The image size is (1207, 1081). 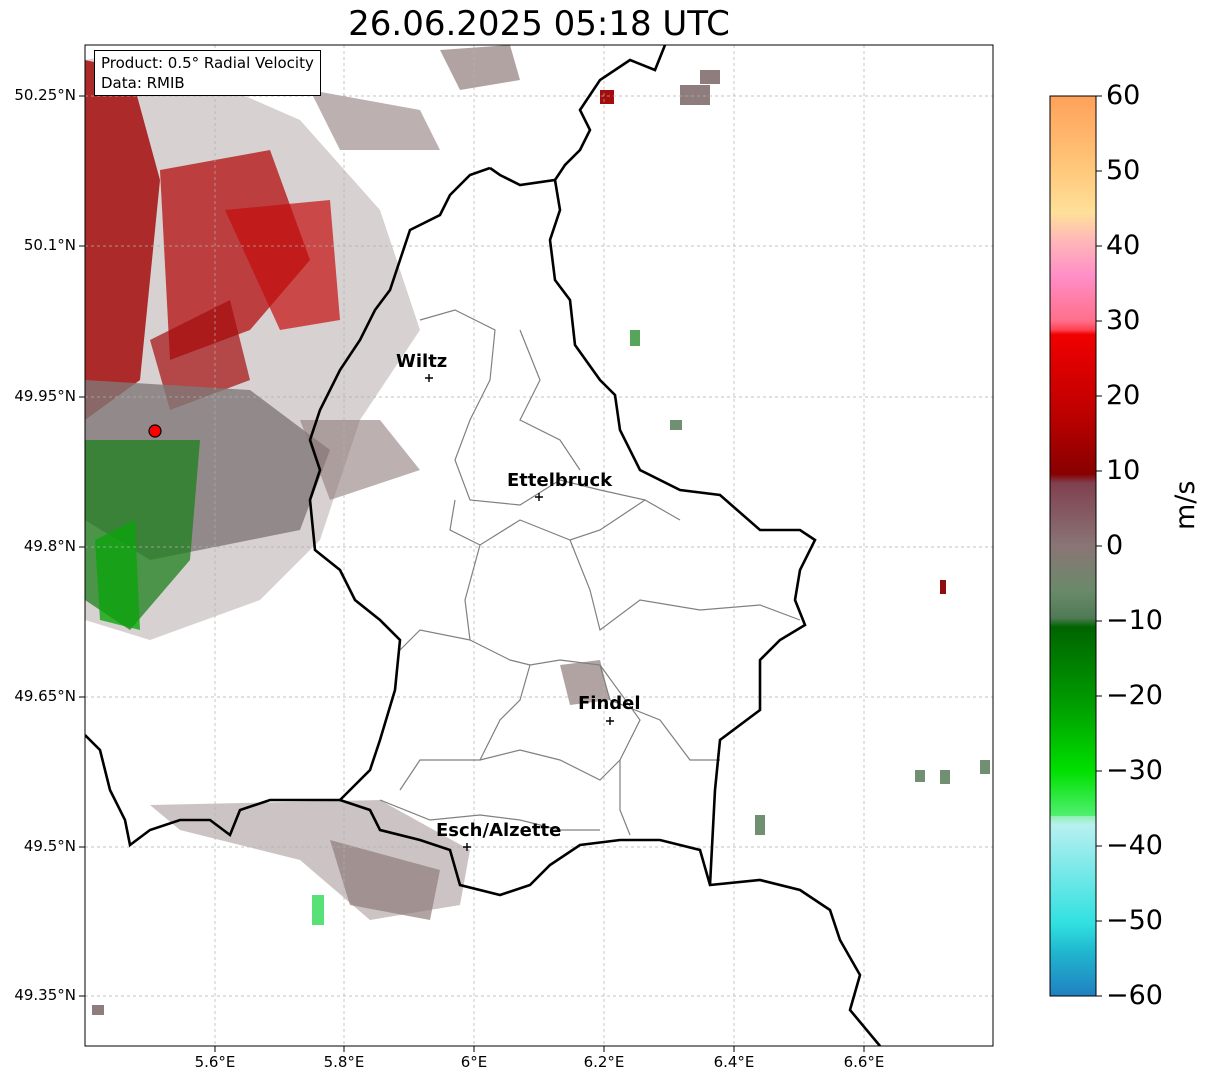 I want to click on lon-label: 6.6°E, so click(x=864, y=1062).